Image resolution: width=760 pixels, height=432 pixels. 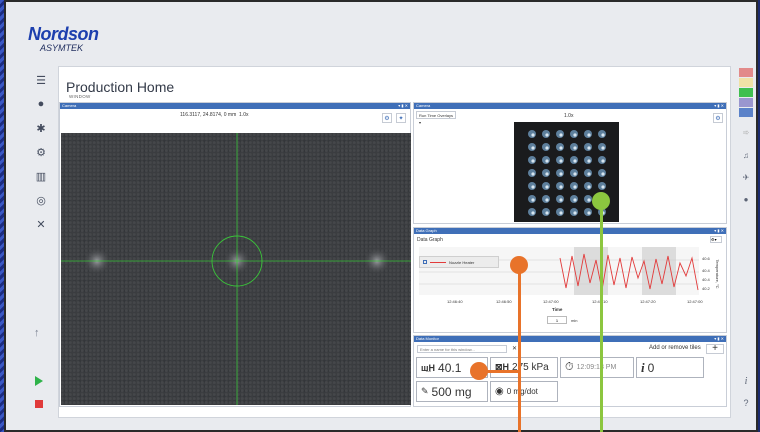 What do you see at coordinates (706, 258) in the screenshot?
I see `y-tick: 40.6` at bounding box center [706, 258].